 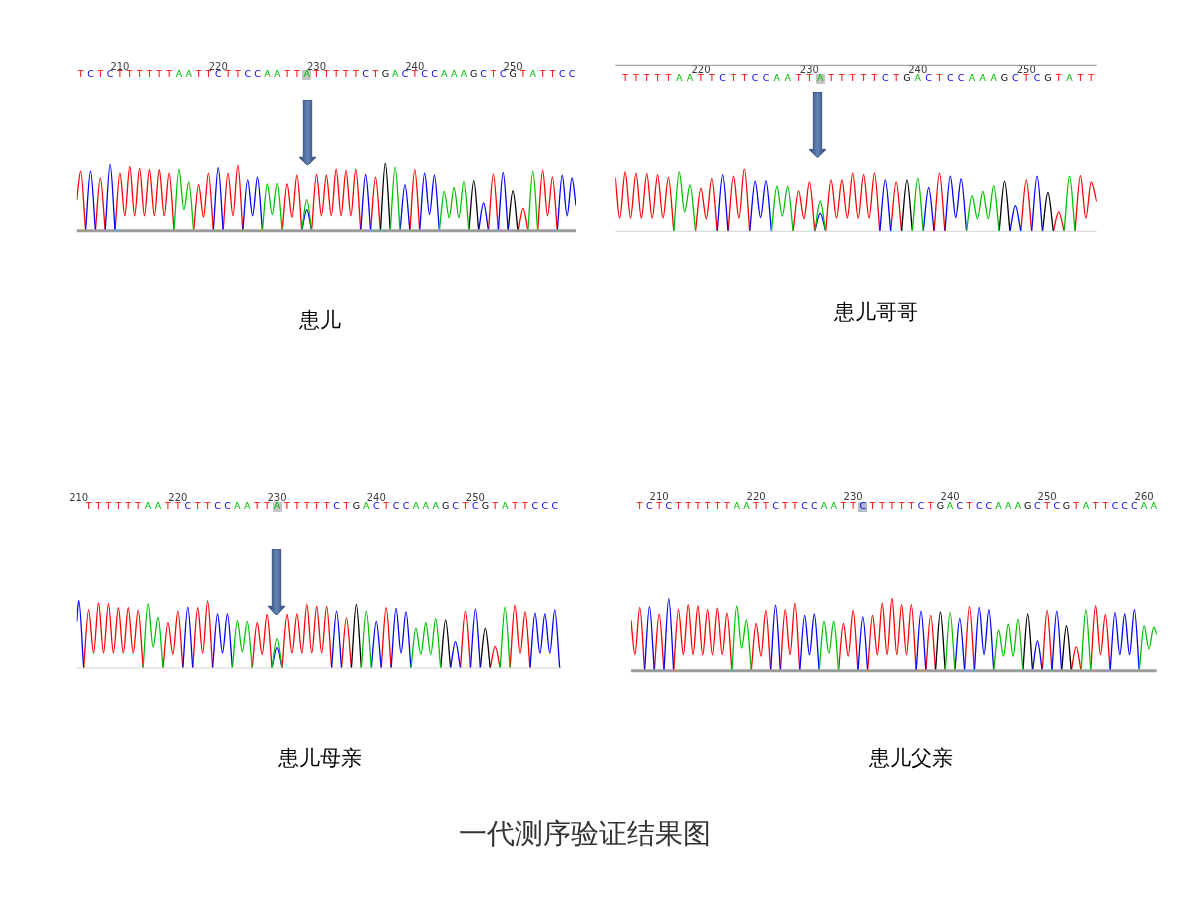 I want to click on x-tick-label: 230, so click(x=277, y=497).